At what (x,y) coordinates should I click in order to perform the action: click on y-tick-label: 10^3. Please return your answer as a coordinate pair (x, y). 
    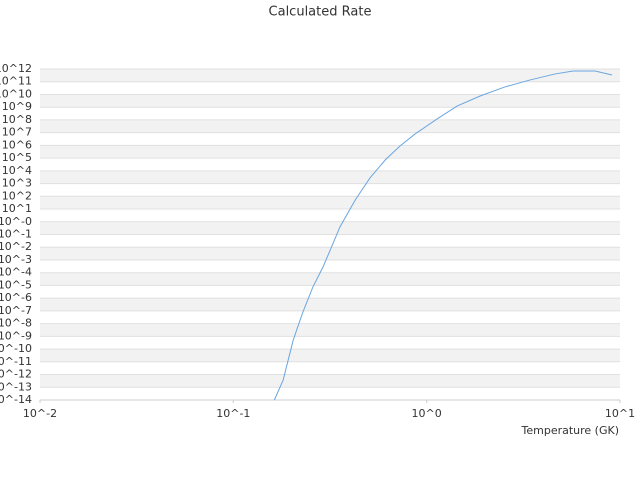
    Looking at the image, I should click on (17, 183).